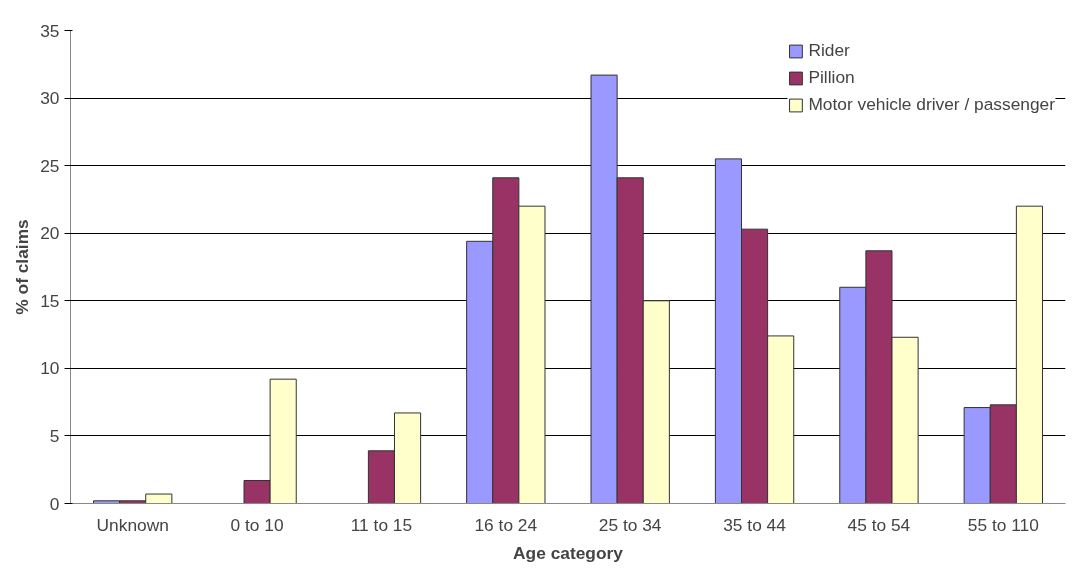  I want to click on y-tick-label: 0, so click(54, 503).